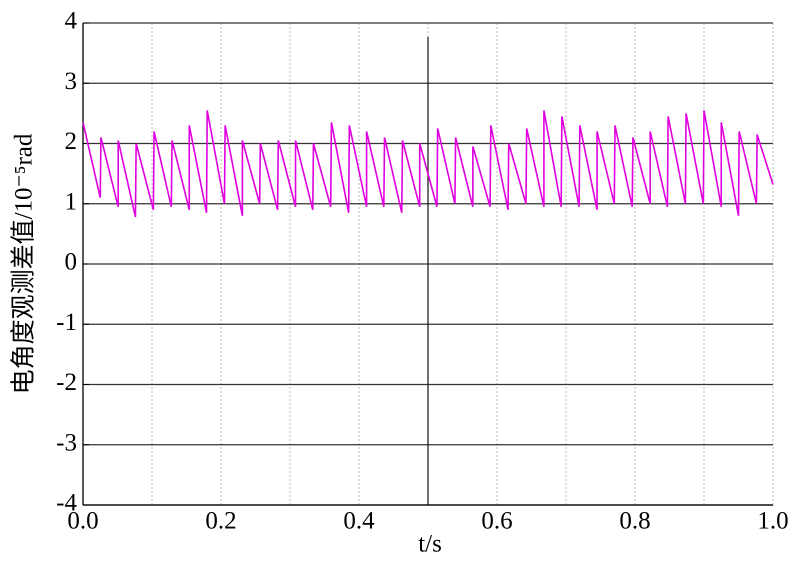 This screenshot has height=563, width=800. What do you see at coordinates (66, 322) in the screenshot?
I see `y-tick-label: -1` at bounding box center [66, 322].